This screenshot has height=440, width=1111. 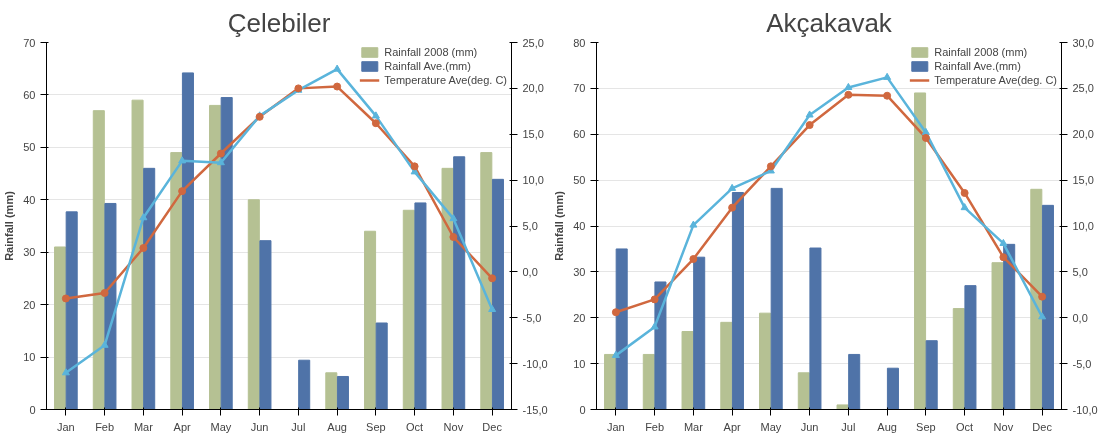 I want to click on y-tick-label: 10, so click(x=29, y=357).